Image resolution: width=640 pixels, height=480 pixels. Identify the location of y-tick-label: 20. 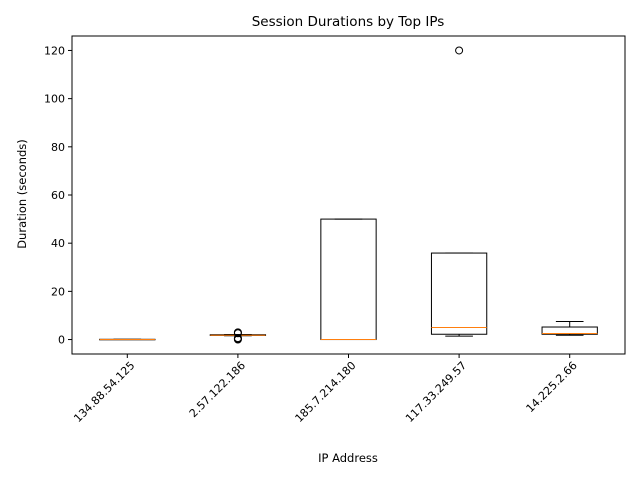
(58, 291).